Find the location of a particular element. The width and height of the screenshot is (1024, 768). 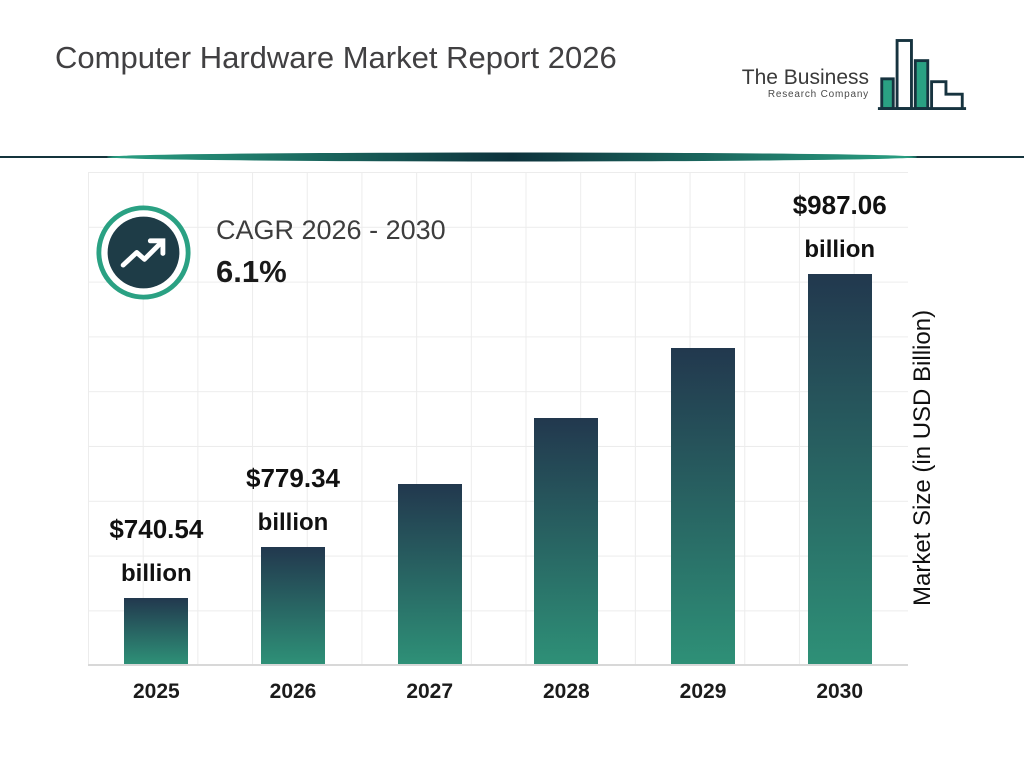

bar-column-2028 is located at coordinates (566, 541).